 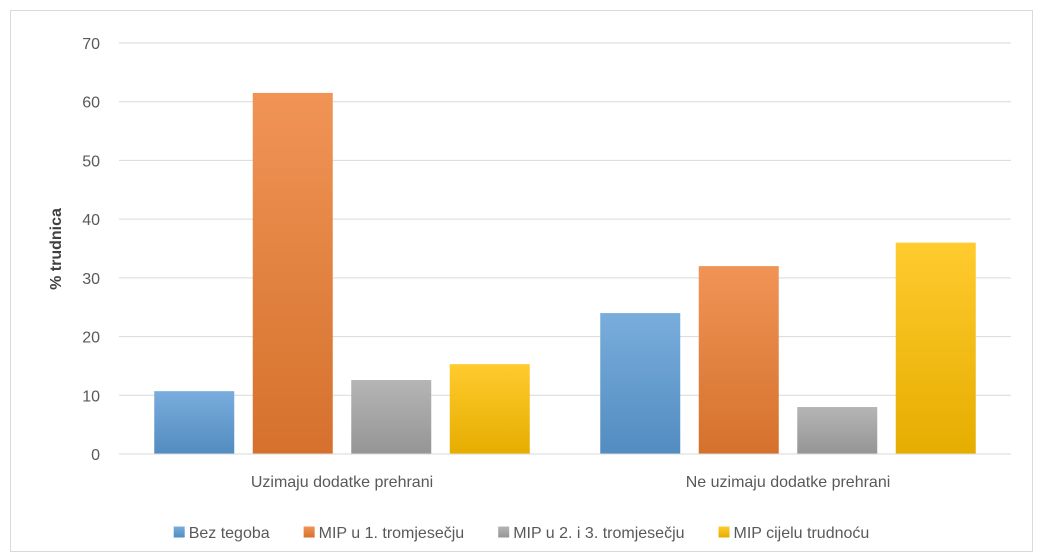 What do you see at coordinates (91, 220) in the screenshot?
I see `y-tick-label: 40` at bounding box center [91, 220].